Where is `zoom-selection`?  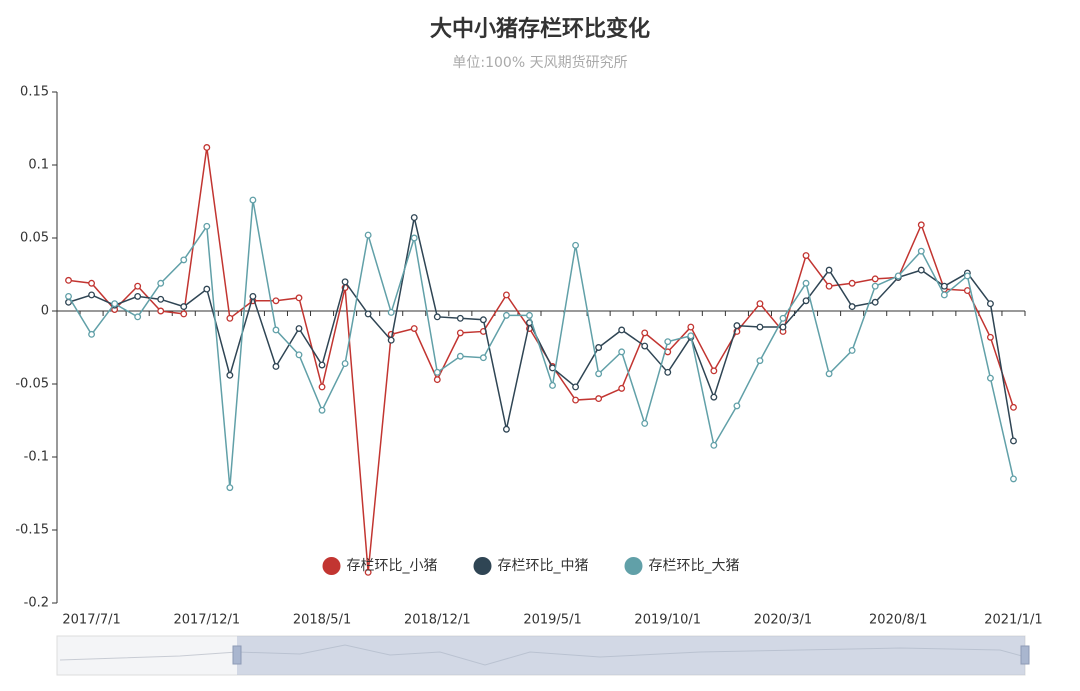
zoom-selection is located at coordinates (631, 655).